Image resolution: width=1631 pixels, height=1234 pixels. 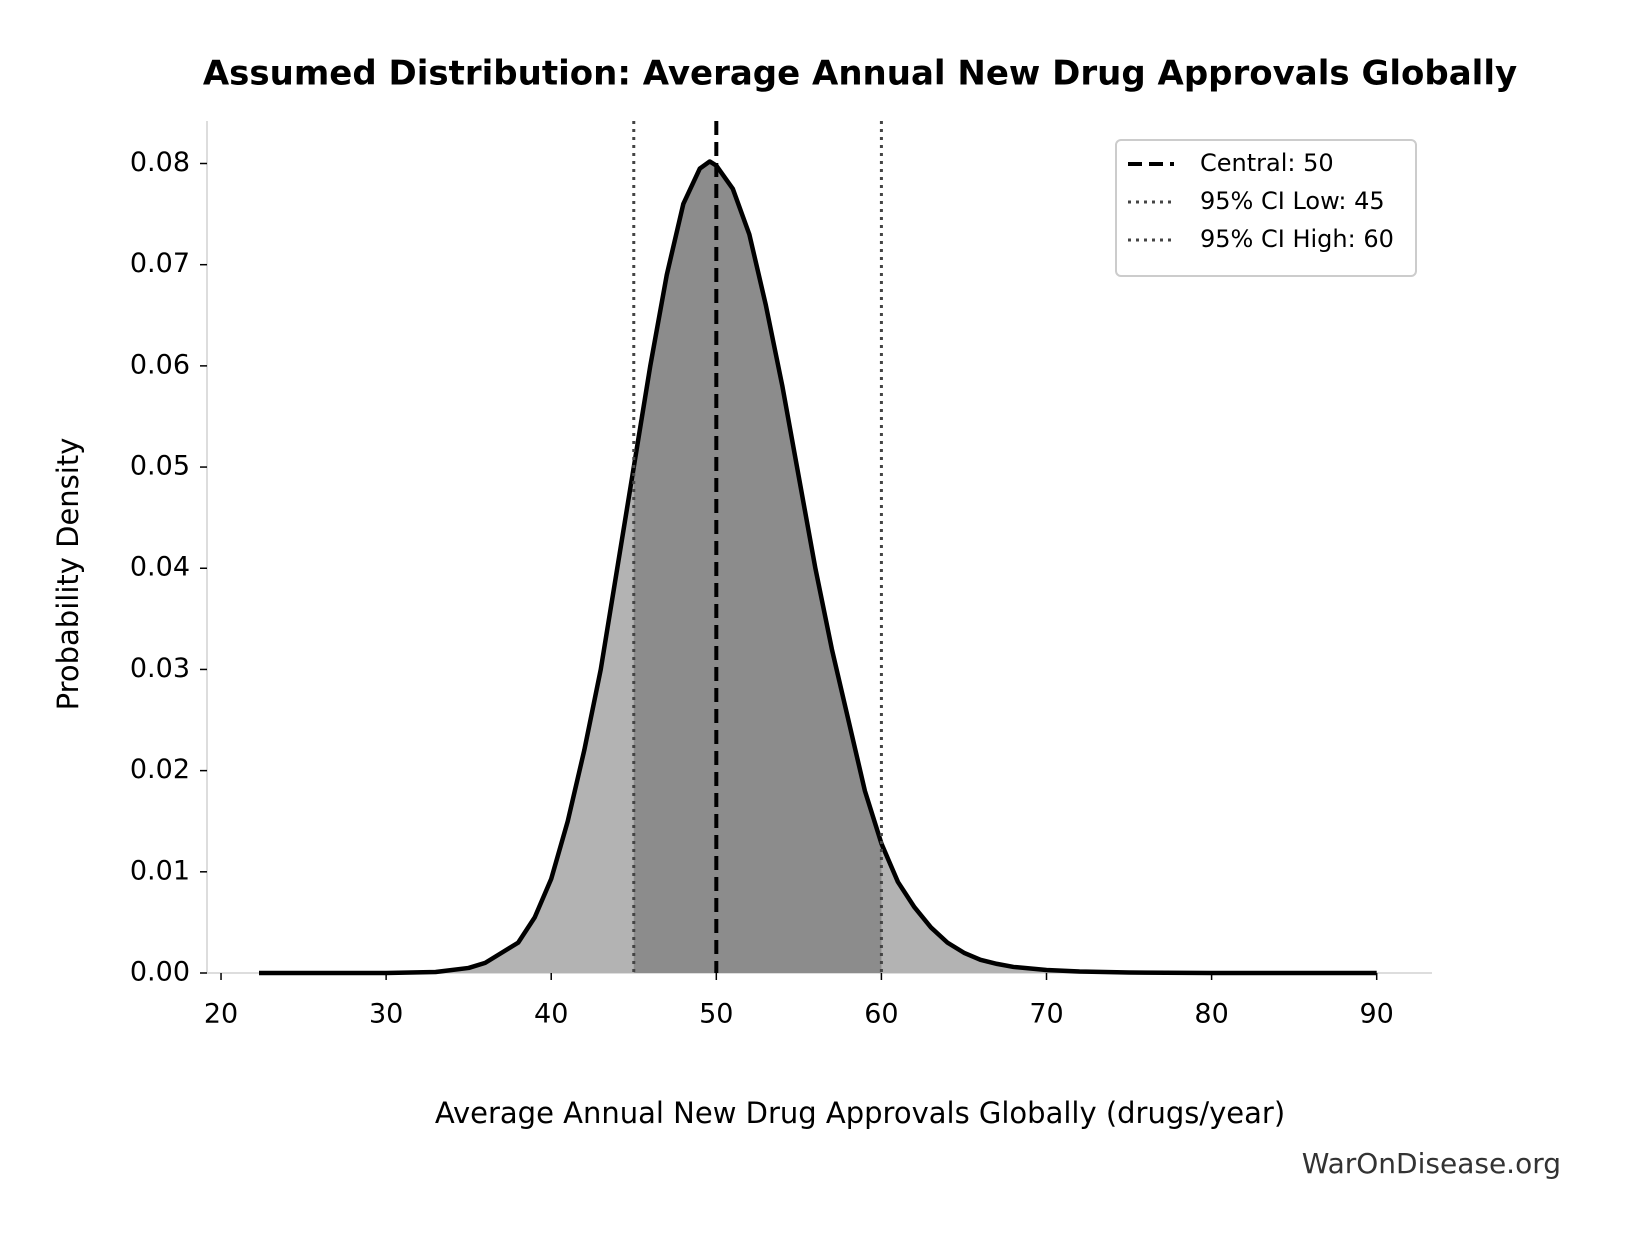 What do you see at coordinates (881, 1014) in the screenshot?
I see `x-tick-label: 60` at bounding box center [881, 1014].